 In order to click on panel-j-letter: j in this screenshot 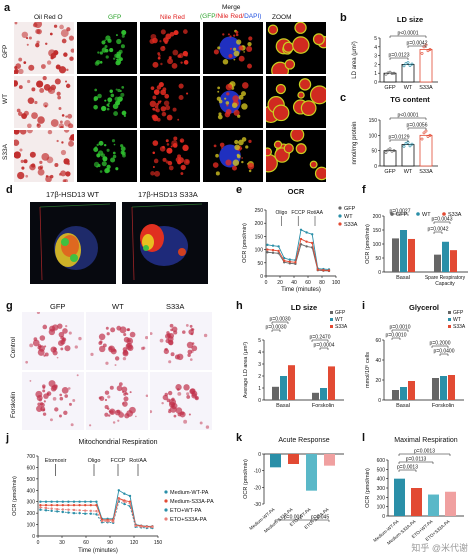, I will do `click(8, 438)`.